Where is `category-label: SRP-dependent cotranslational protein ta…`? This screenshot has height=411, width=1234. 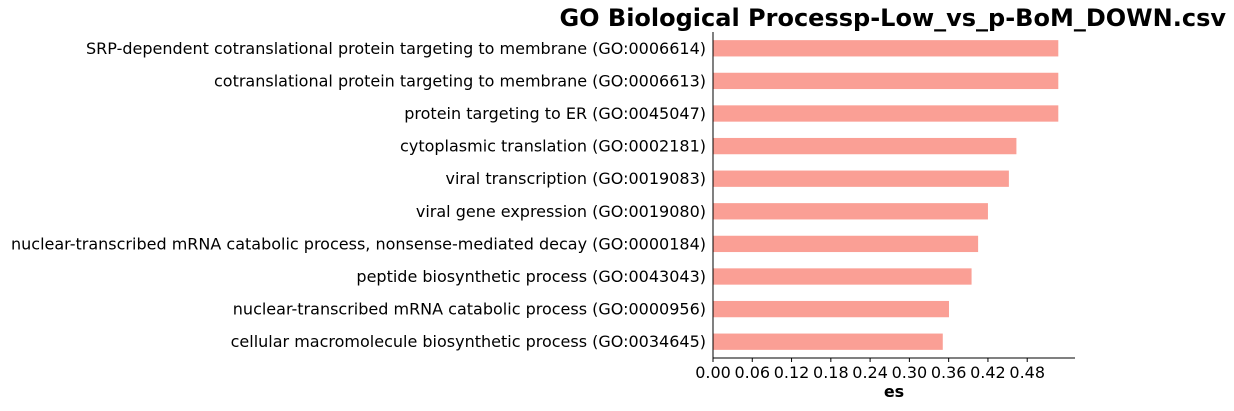
category-label: SRP-dependent cotranslational protein ta… is located at coordinates (396, 48).